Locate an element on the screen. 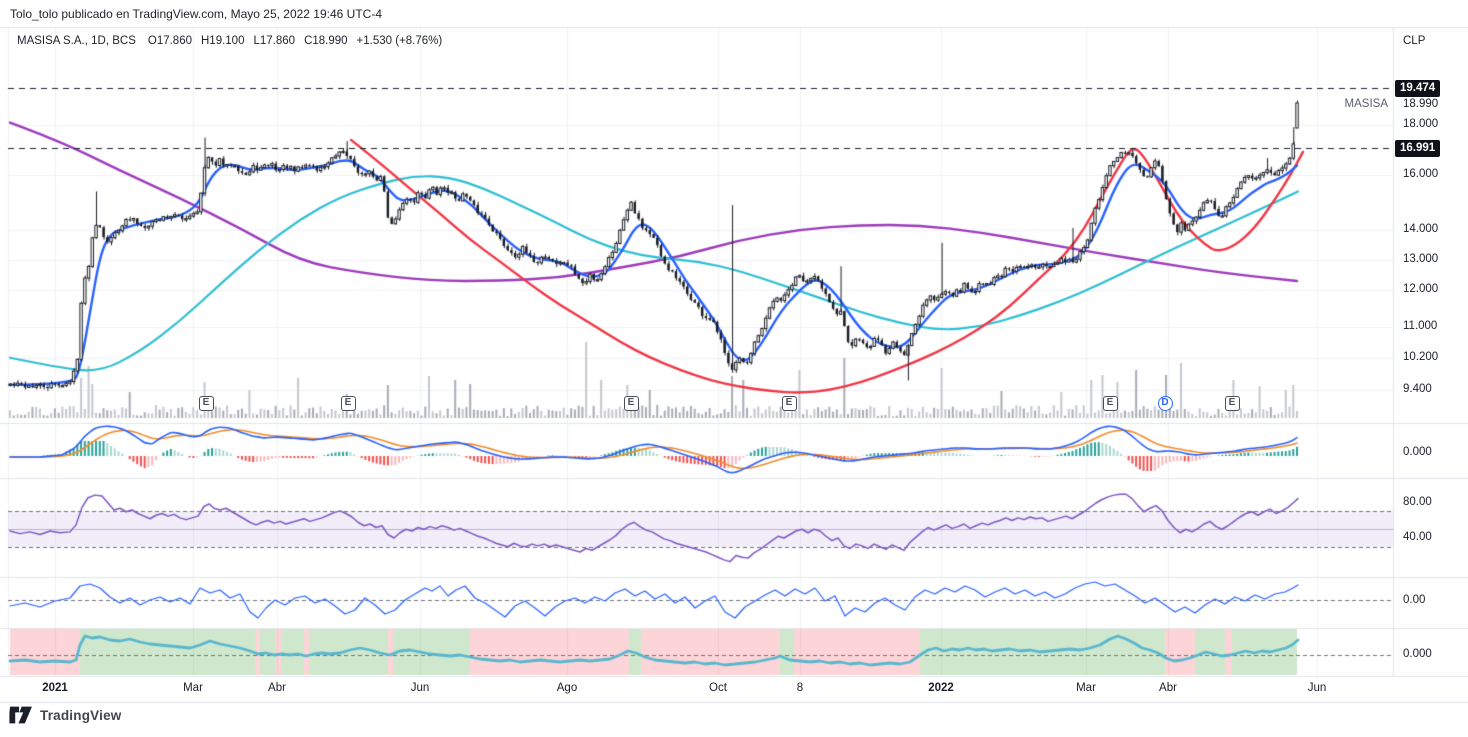 The width and height of the screenshot is (1468, 737). price-axis-label: 16.000 is located at coordinates (1421, 174).